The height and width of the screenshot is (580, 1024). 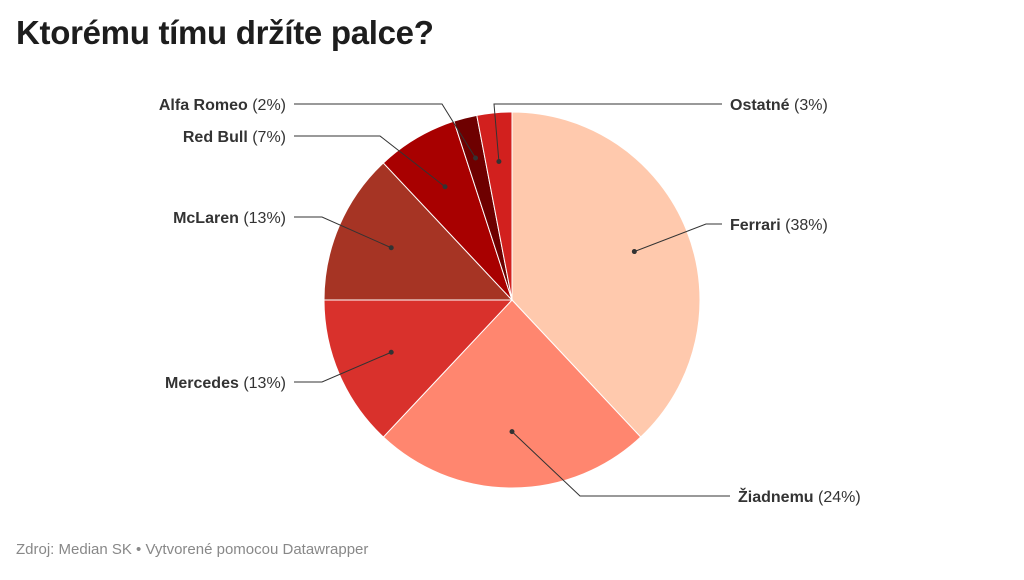 What do you see at coordinates (215, 137) in the screenshot?
I see `slice-name: Red Bull` at bounding box center [215, 137].